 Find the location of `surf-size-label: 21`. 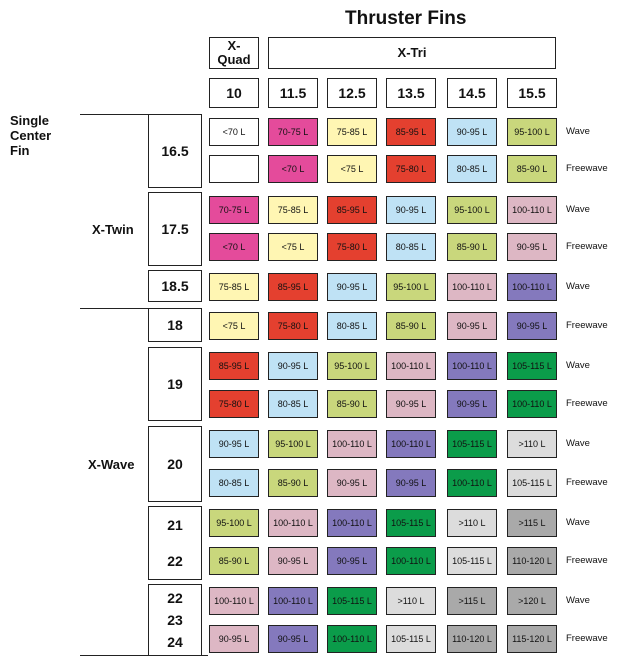

surf-size-label: 21 is located at coordinates (175, 525).